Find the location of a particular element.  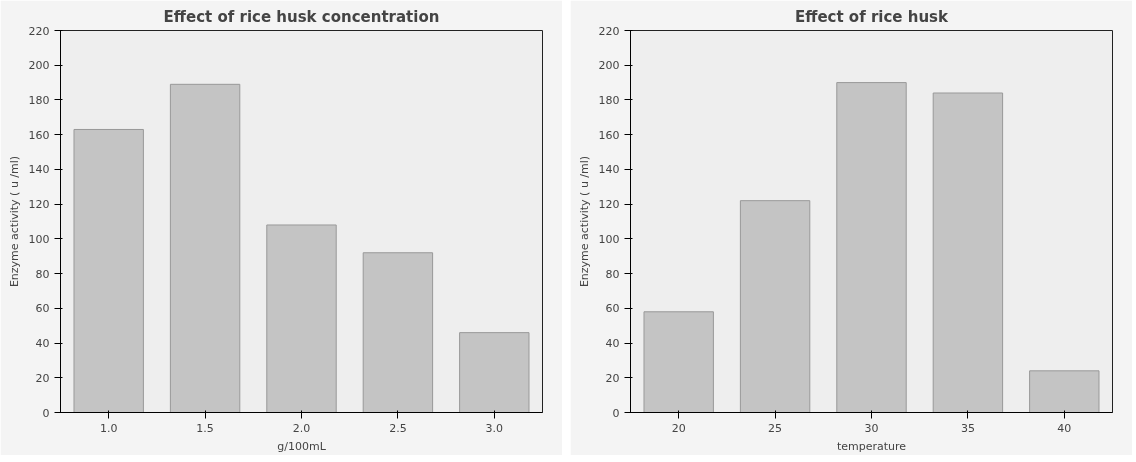

chart-title: Effect of rice husk is located at coordinates (872, 16).